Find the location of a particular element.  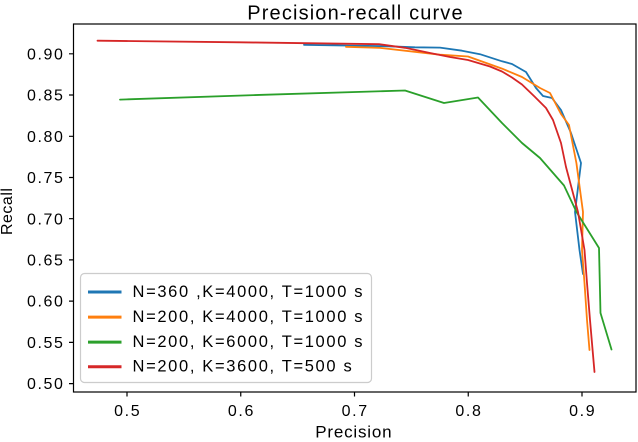

svg-text: 0.60 is located at coordinates (46, 302).